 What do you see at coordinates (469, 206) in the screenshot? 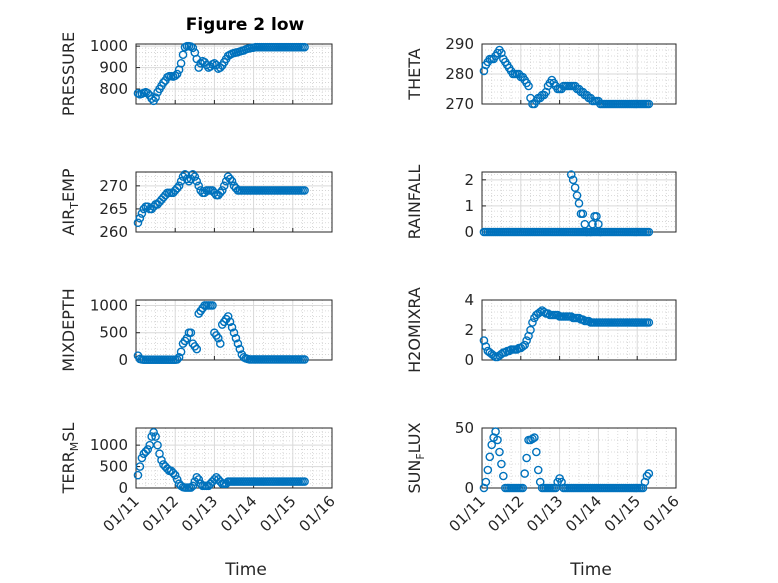
I see `y-tick-label: 1` at bounding box center [469, 206].